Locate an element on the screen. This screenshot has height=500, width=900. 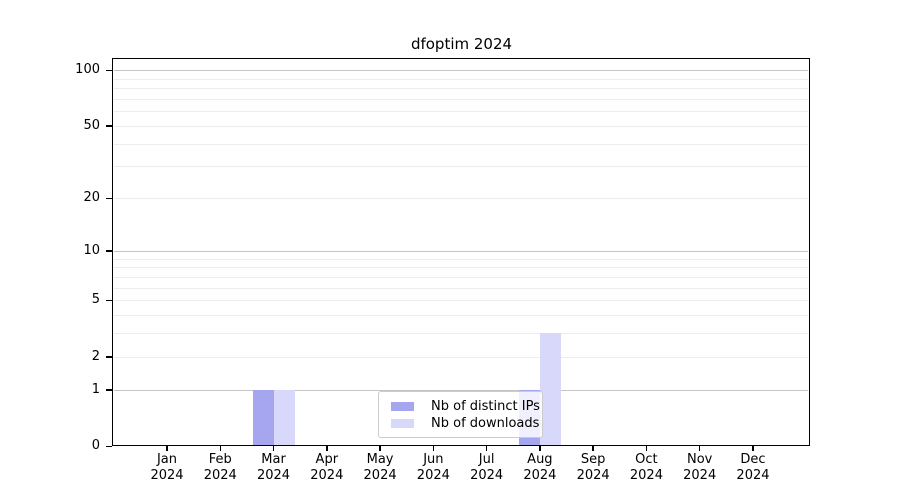
bar-nb-of-distinct-ips-mar-2024 is located at coordinates (263, 417).